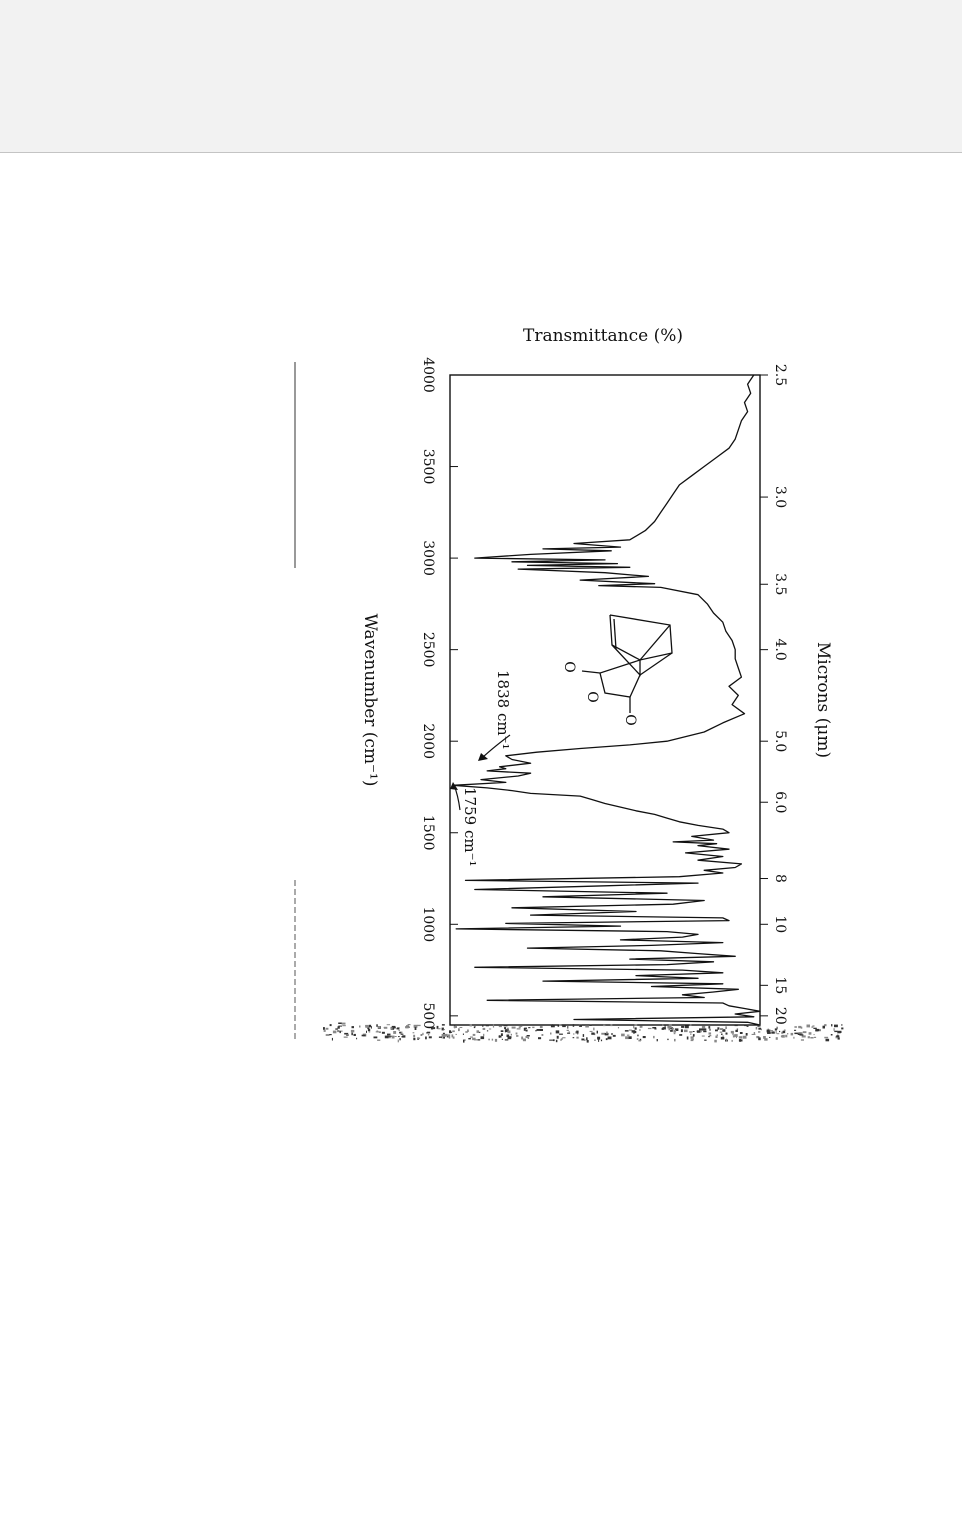 Image resolution: width=962 pixels, height=1536 pixels. I want to click on secondary-axis-title: Microns (μm), so click(823, 700).